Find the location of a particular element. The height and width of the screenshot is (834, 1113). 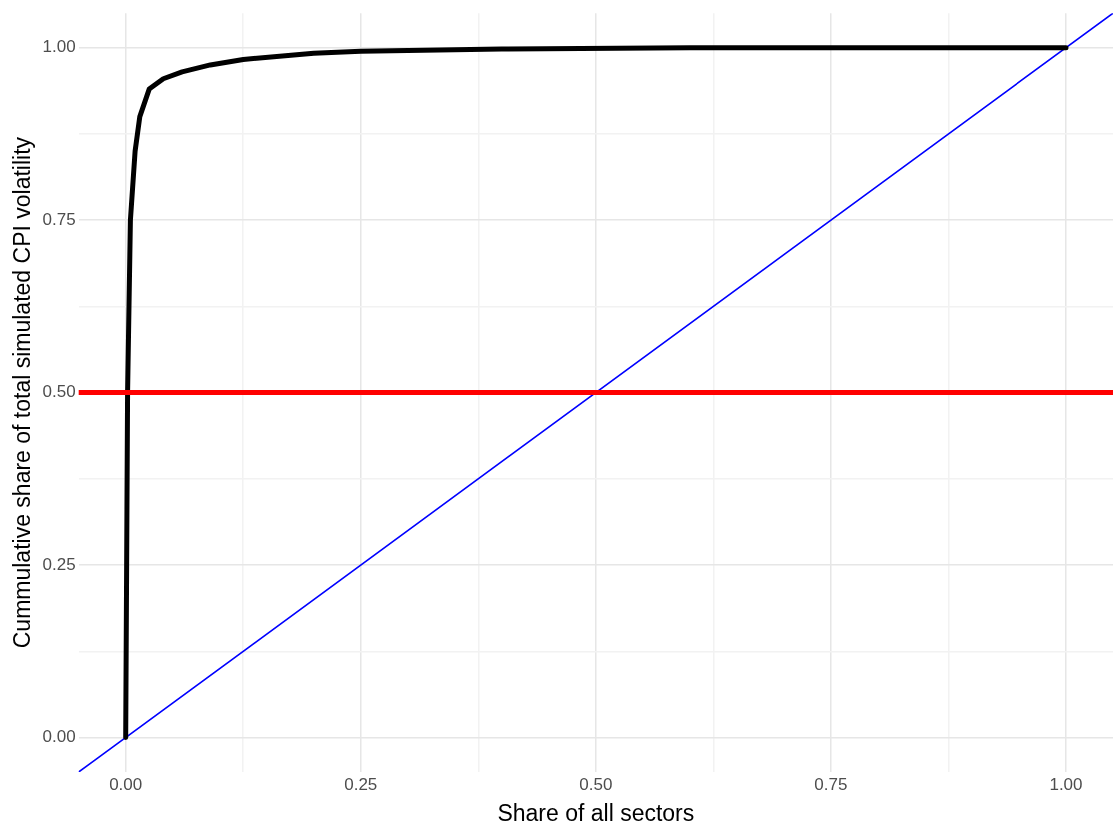

y-tick-label: 0.25 is located at coordinates (59, 564).